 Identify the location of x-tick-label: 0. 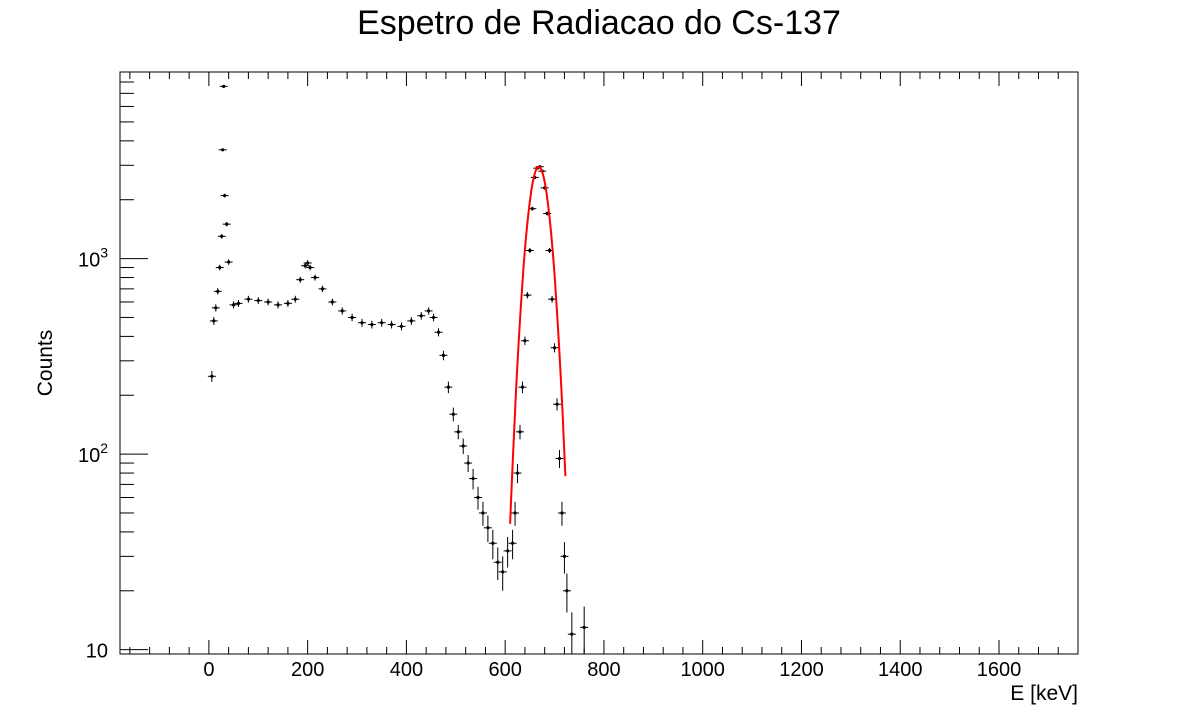
(208, 670).